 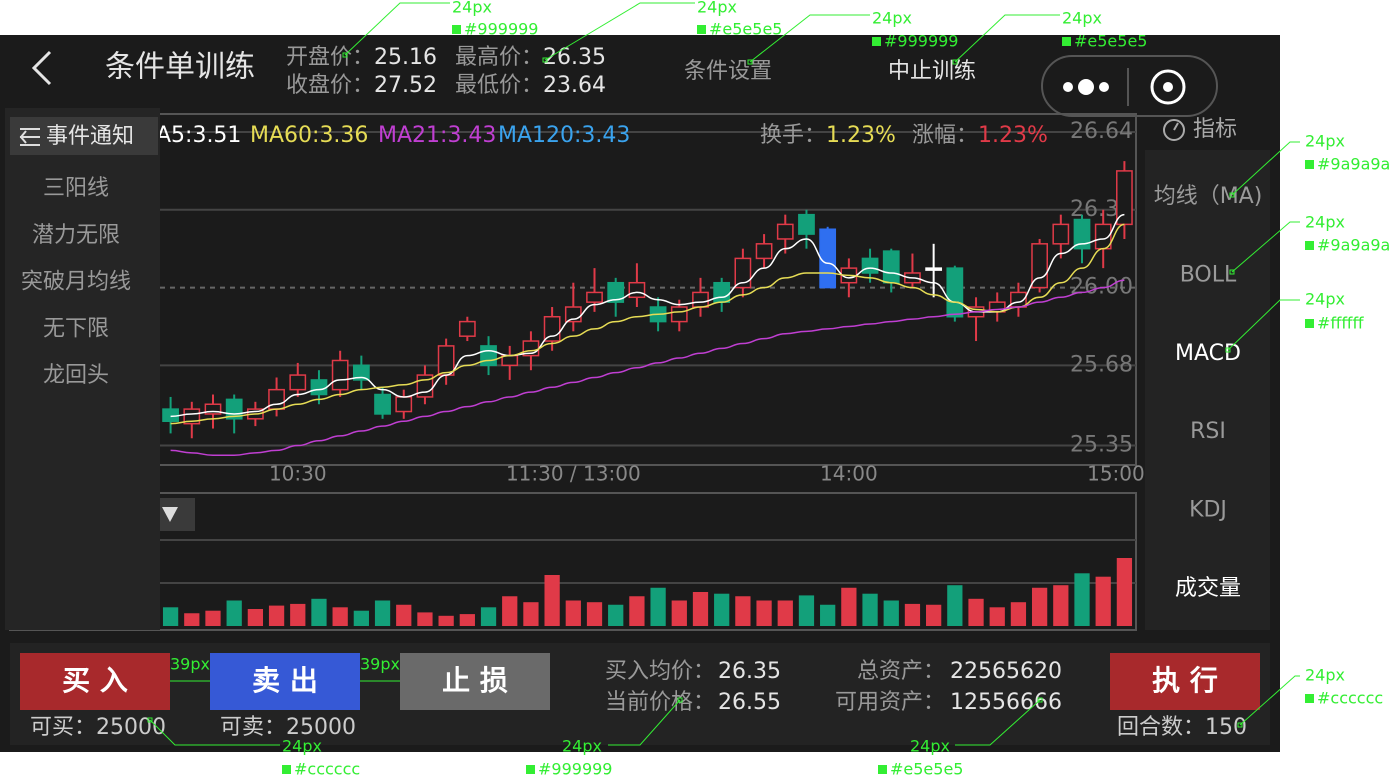 What do you see at coordinates (361, 57) in the screenshot?
I see `stat: 开盘价：25.16` at bounding box center [361, 57].